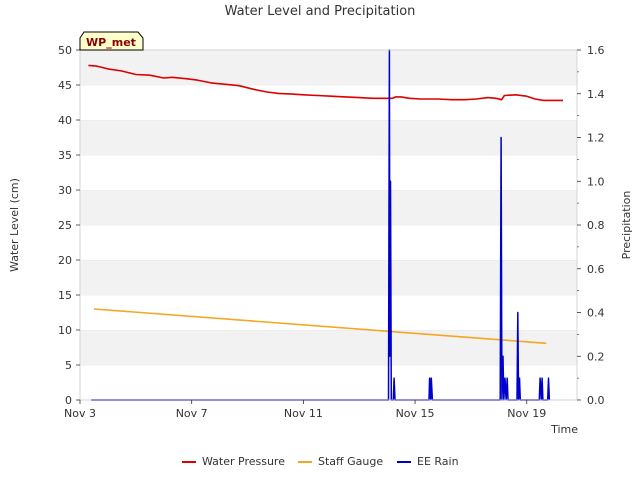 The image size is (640, 480). I want to click on y-axis-right-label: Precipitation, so click(626, 225).